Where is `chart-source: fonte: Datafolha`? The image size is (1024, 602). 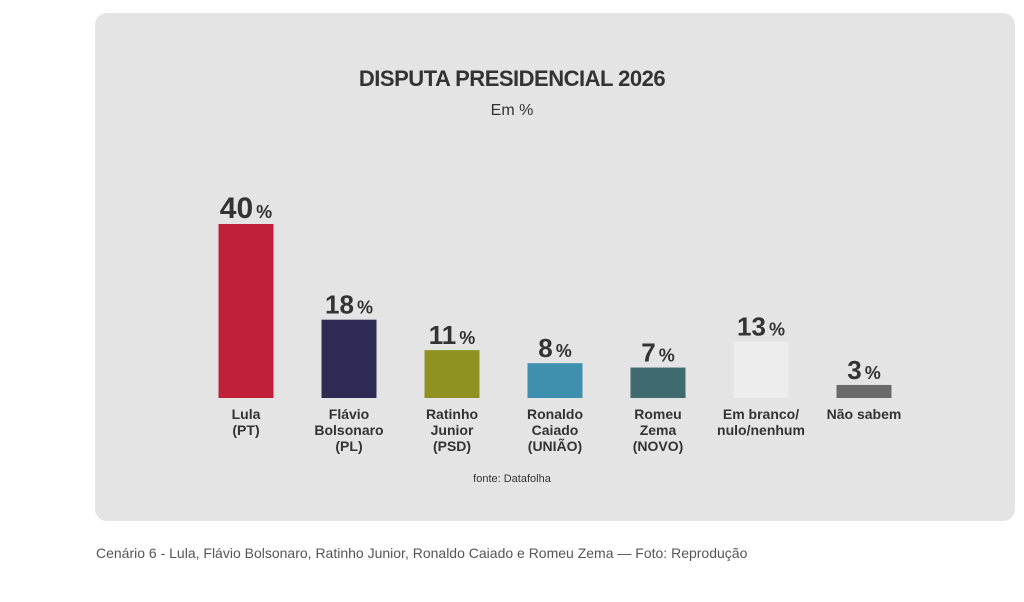
chart-source: fonte: Datafolha is located at coordinates (512, 479).